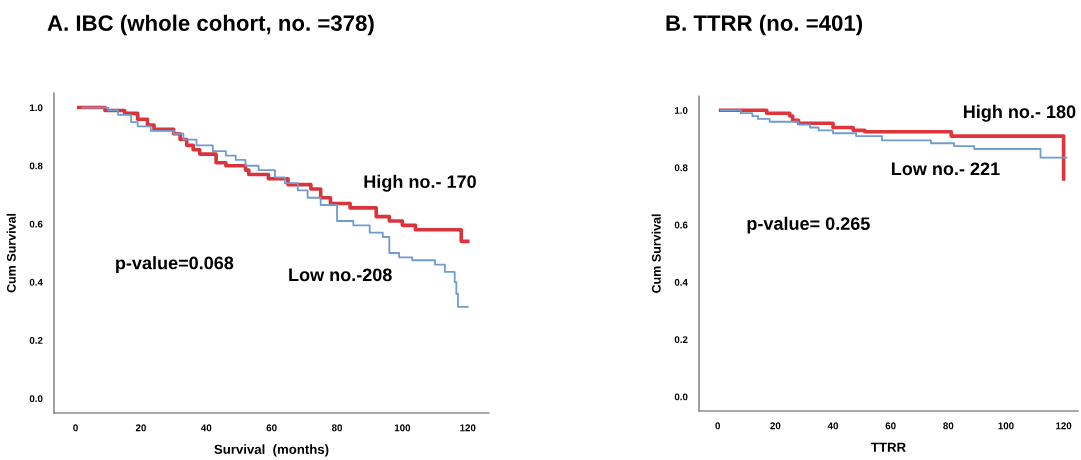  What do you see at coordinates (420, 183) in the screenshot?
I see `annotation: High no.- 170` at bounding box center [420, 183].